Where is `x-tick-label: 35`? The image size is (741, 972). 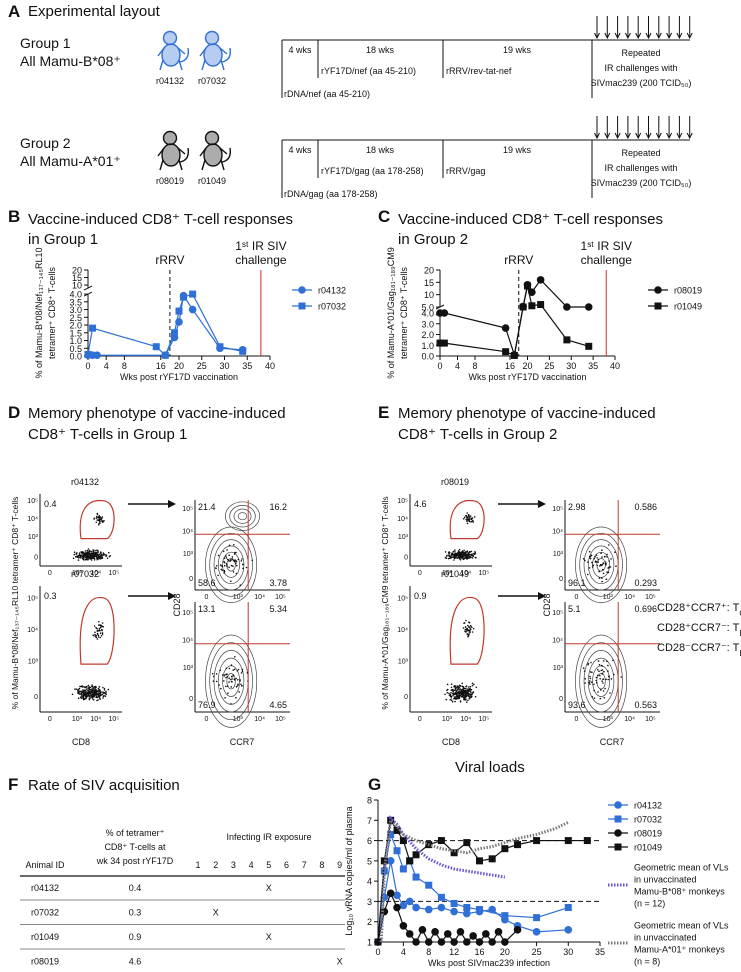 x-tick-label: 35 is located at coordinates (247, 366).